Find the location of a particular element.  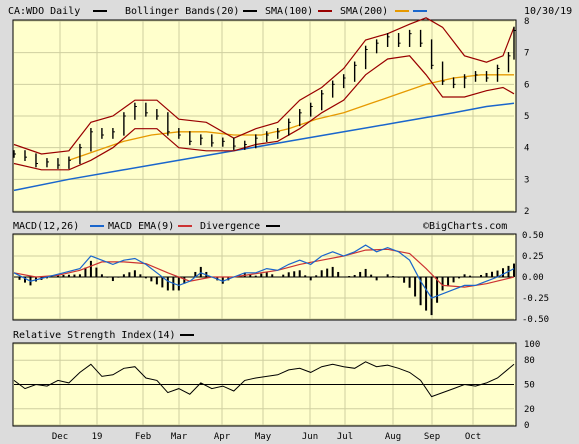

x-axis-label: May is located at coordinates (263, 437).